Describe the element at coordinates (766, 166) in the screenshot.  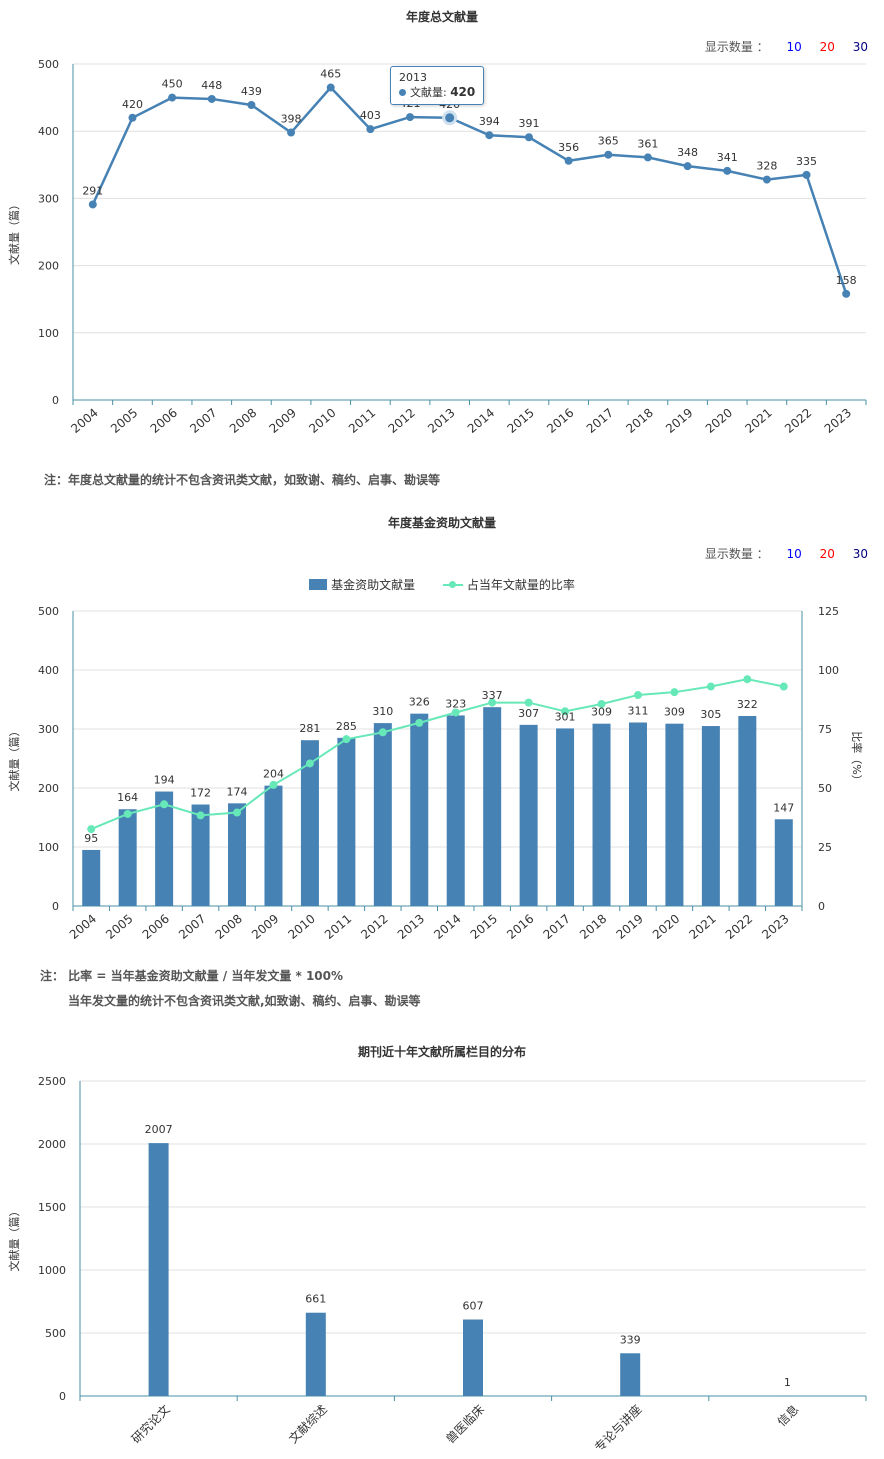
I see `data-label: 328` at that location.